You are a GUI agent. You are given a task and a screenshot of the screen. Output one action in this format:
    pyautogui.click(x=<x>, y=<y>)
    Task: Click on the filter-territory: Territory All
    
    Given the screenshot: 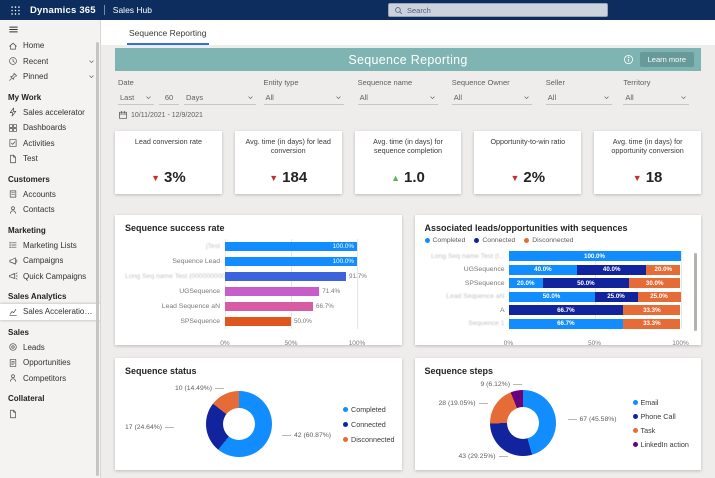 What is the action you would take?
    pyautogui.click(x=662, y=101)
    